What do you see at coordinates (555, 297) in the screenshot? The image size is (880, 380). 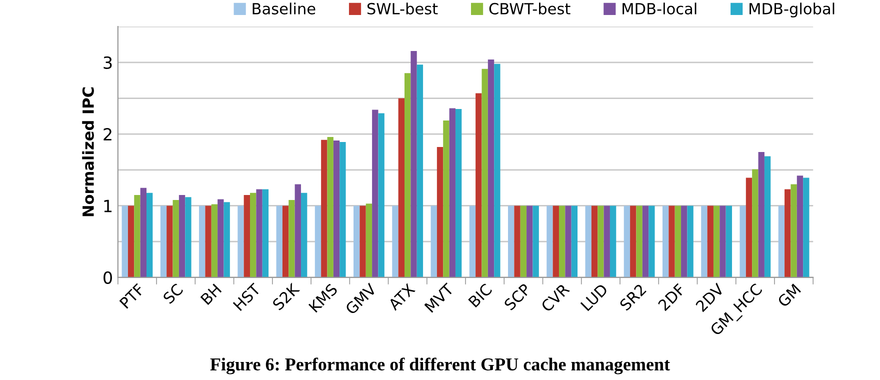 I see `x-tick-label: CVR` at bounding box center [555, 297].